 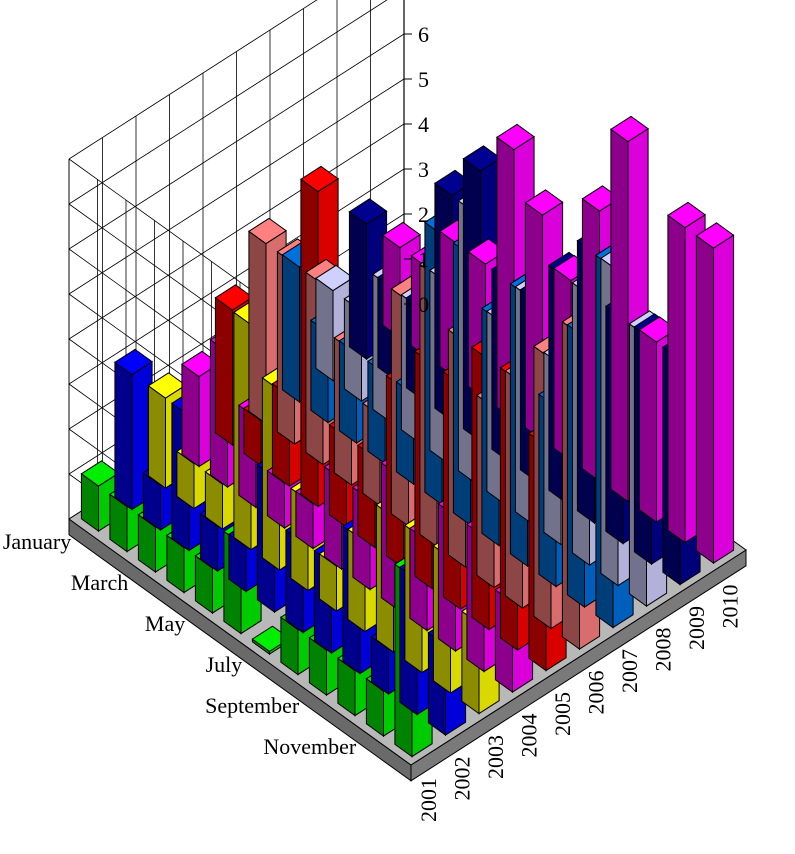 I want to click on z-tick-label: 0, so click(x=423, y=304).